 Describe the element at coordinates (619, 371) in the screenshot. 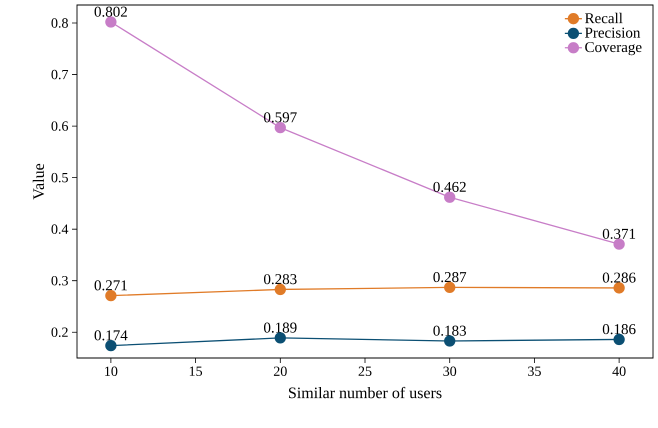

I see `x-tick-label: 40` at that location.